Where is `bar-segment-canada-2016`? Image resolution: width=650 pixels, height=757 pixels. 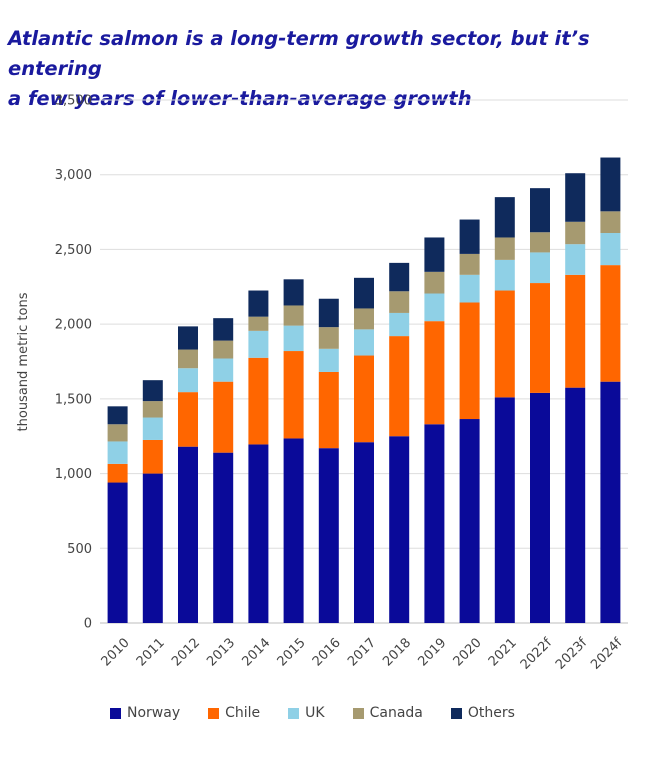
bar-segment-canada-2016 is located at coordinates (328, 338).